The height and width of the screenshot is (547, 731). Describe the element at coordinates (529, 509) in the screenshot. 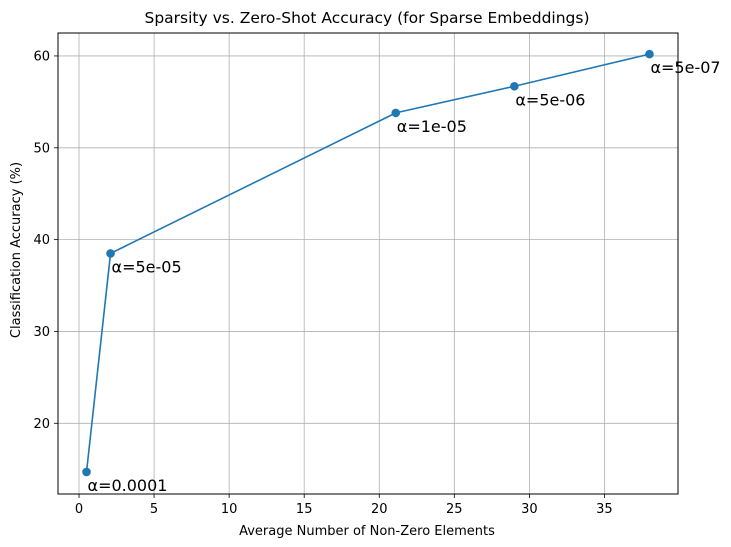

I see `x-tick-label: 30` at that location.